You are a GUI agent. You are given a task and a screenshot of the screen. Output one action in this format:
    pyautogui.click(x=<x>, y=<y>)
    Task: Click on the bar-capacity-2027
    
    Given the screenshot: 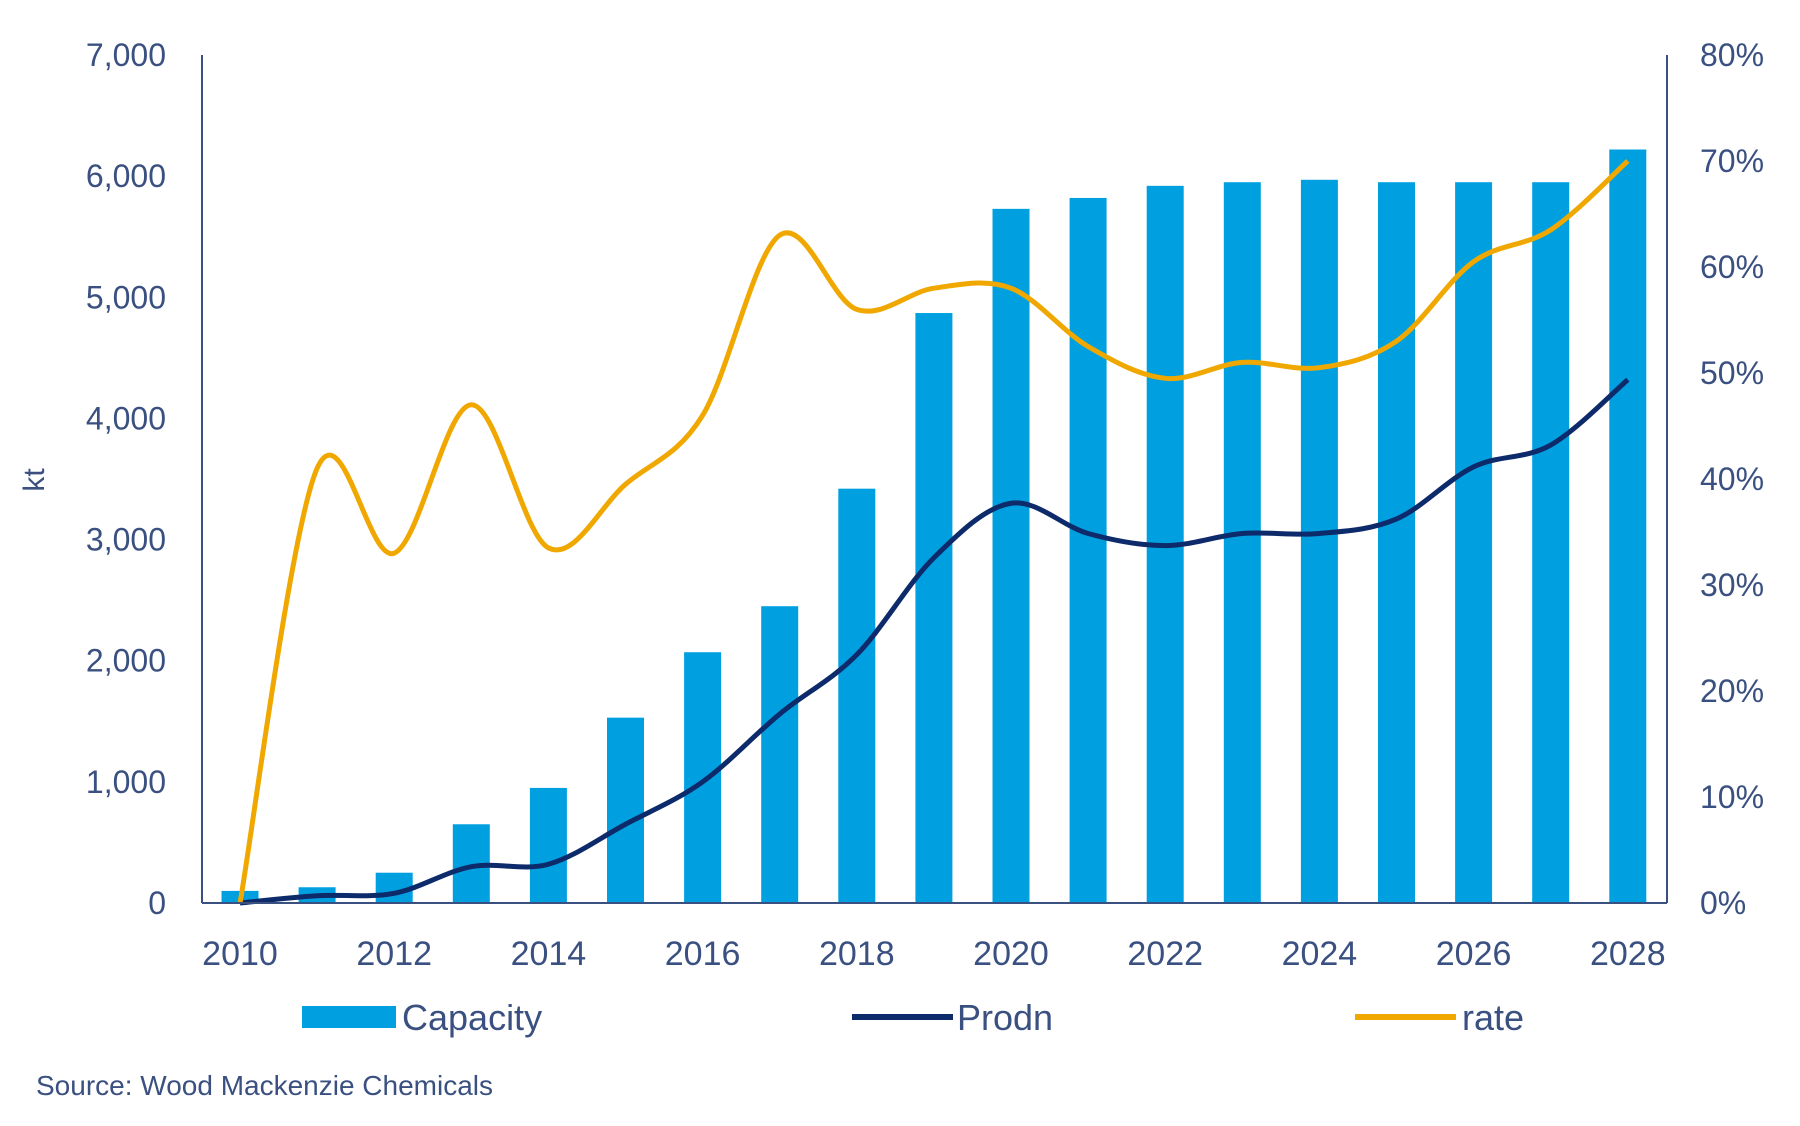 What is the action you would take?
    pyautogui.click(x=1551, y=542)
    